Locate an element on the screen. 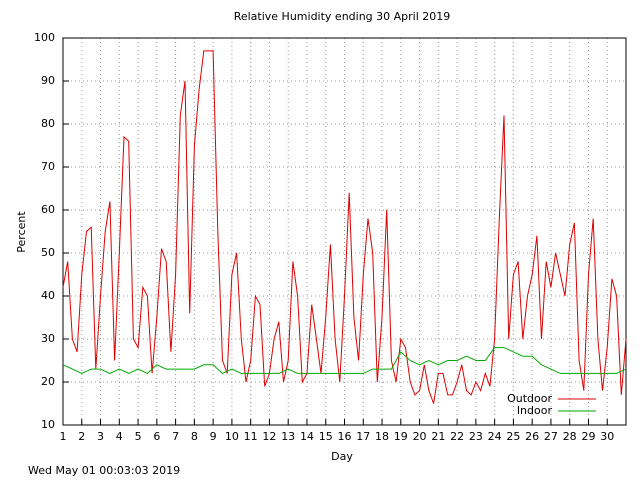 The height and width of the screenshot is (480, 640). x-tick-label: 17 is located at coordinates (363, 436).